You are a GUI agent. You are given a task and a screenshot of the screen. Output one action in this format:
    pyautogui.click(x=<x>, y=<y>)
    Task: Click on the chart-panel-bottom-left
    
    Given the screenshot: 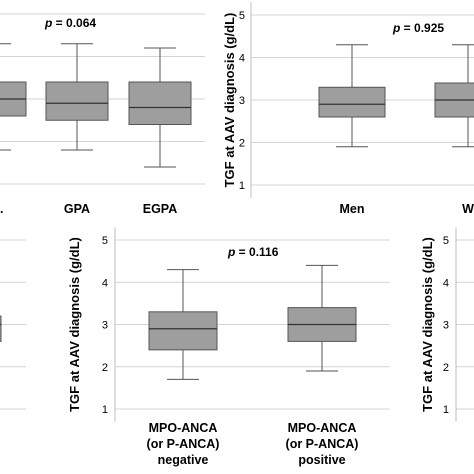 What is the action you would take?
    pyautogui.click(x=13, y=324)
    